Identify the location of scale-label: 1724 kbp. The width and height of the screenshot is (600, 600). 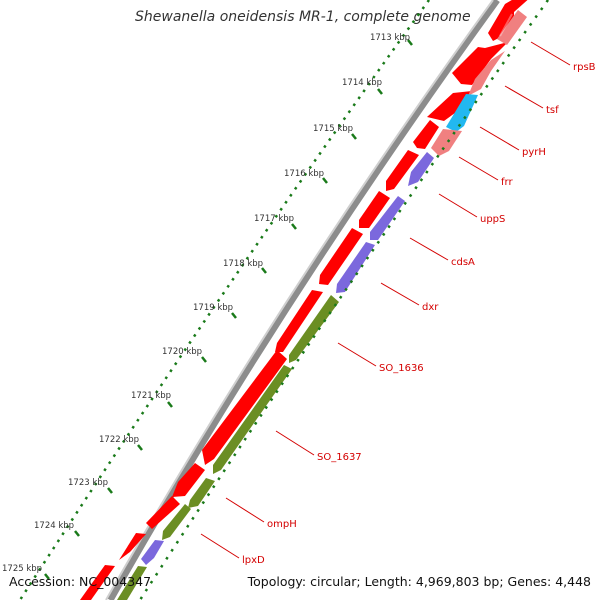
(54, 526).